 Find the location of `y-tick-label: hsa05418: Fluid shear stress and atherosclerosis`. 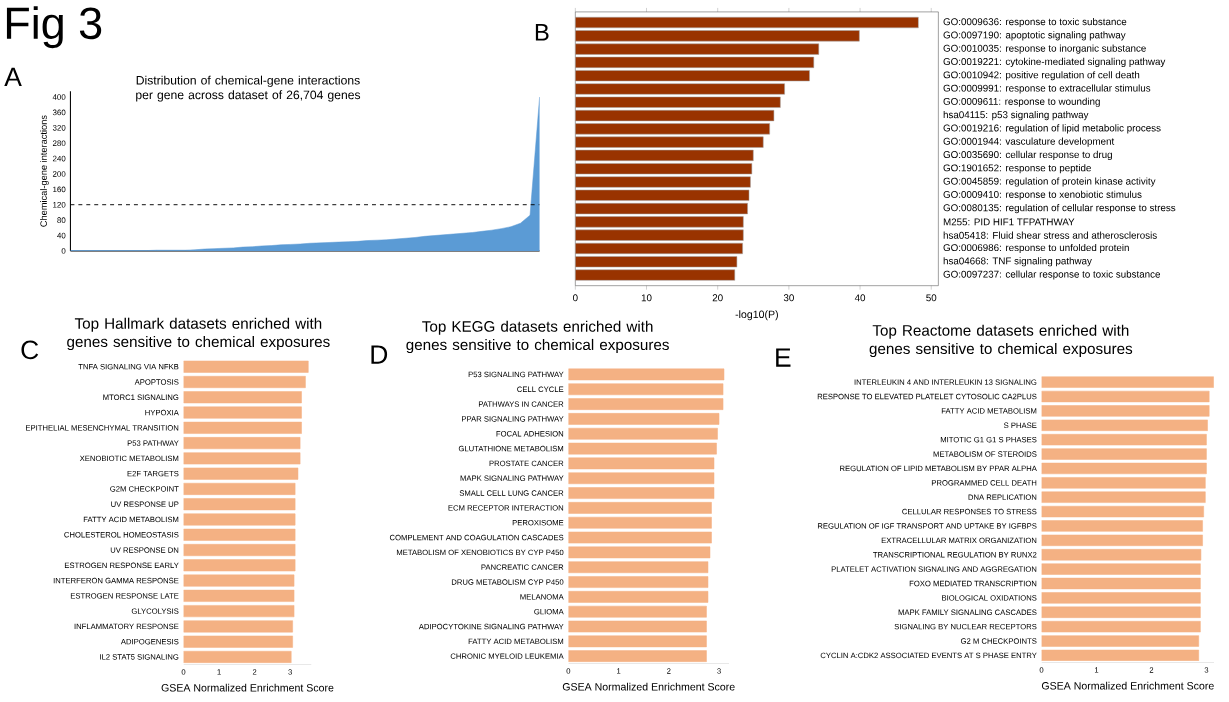

y-tick-label: hsa05418: Fluid shear stress and atherosclerosis is located at coordinates (1050, 235).